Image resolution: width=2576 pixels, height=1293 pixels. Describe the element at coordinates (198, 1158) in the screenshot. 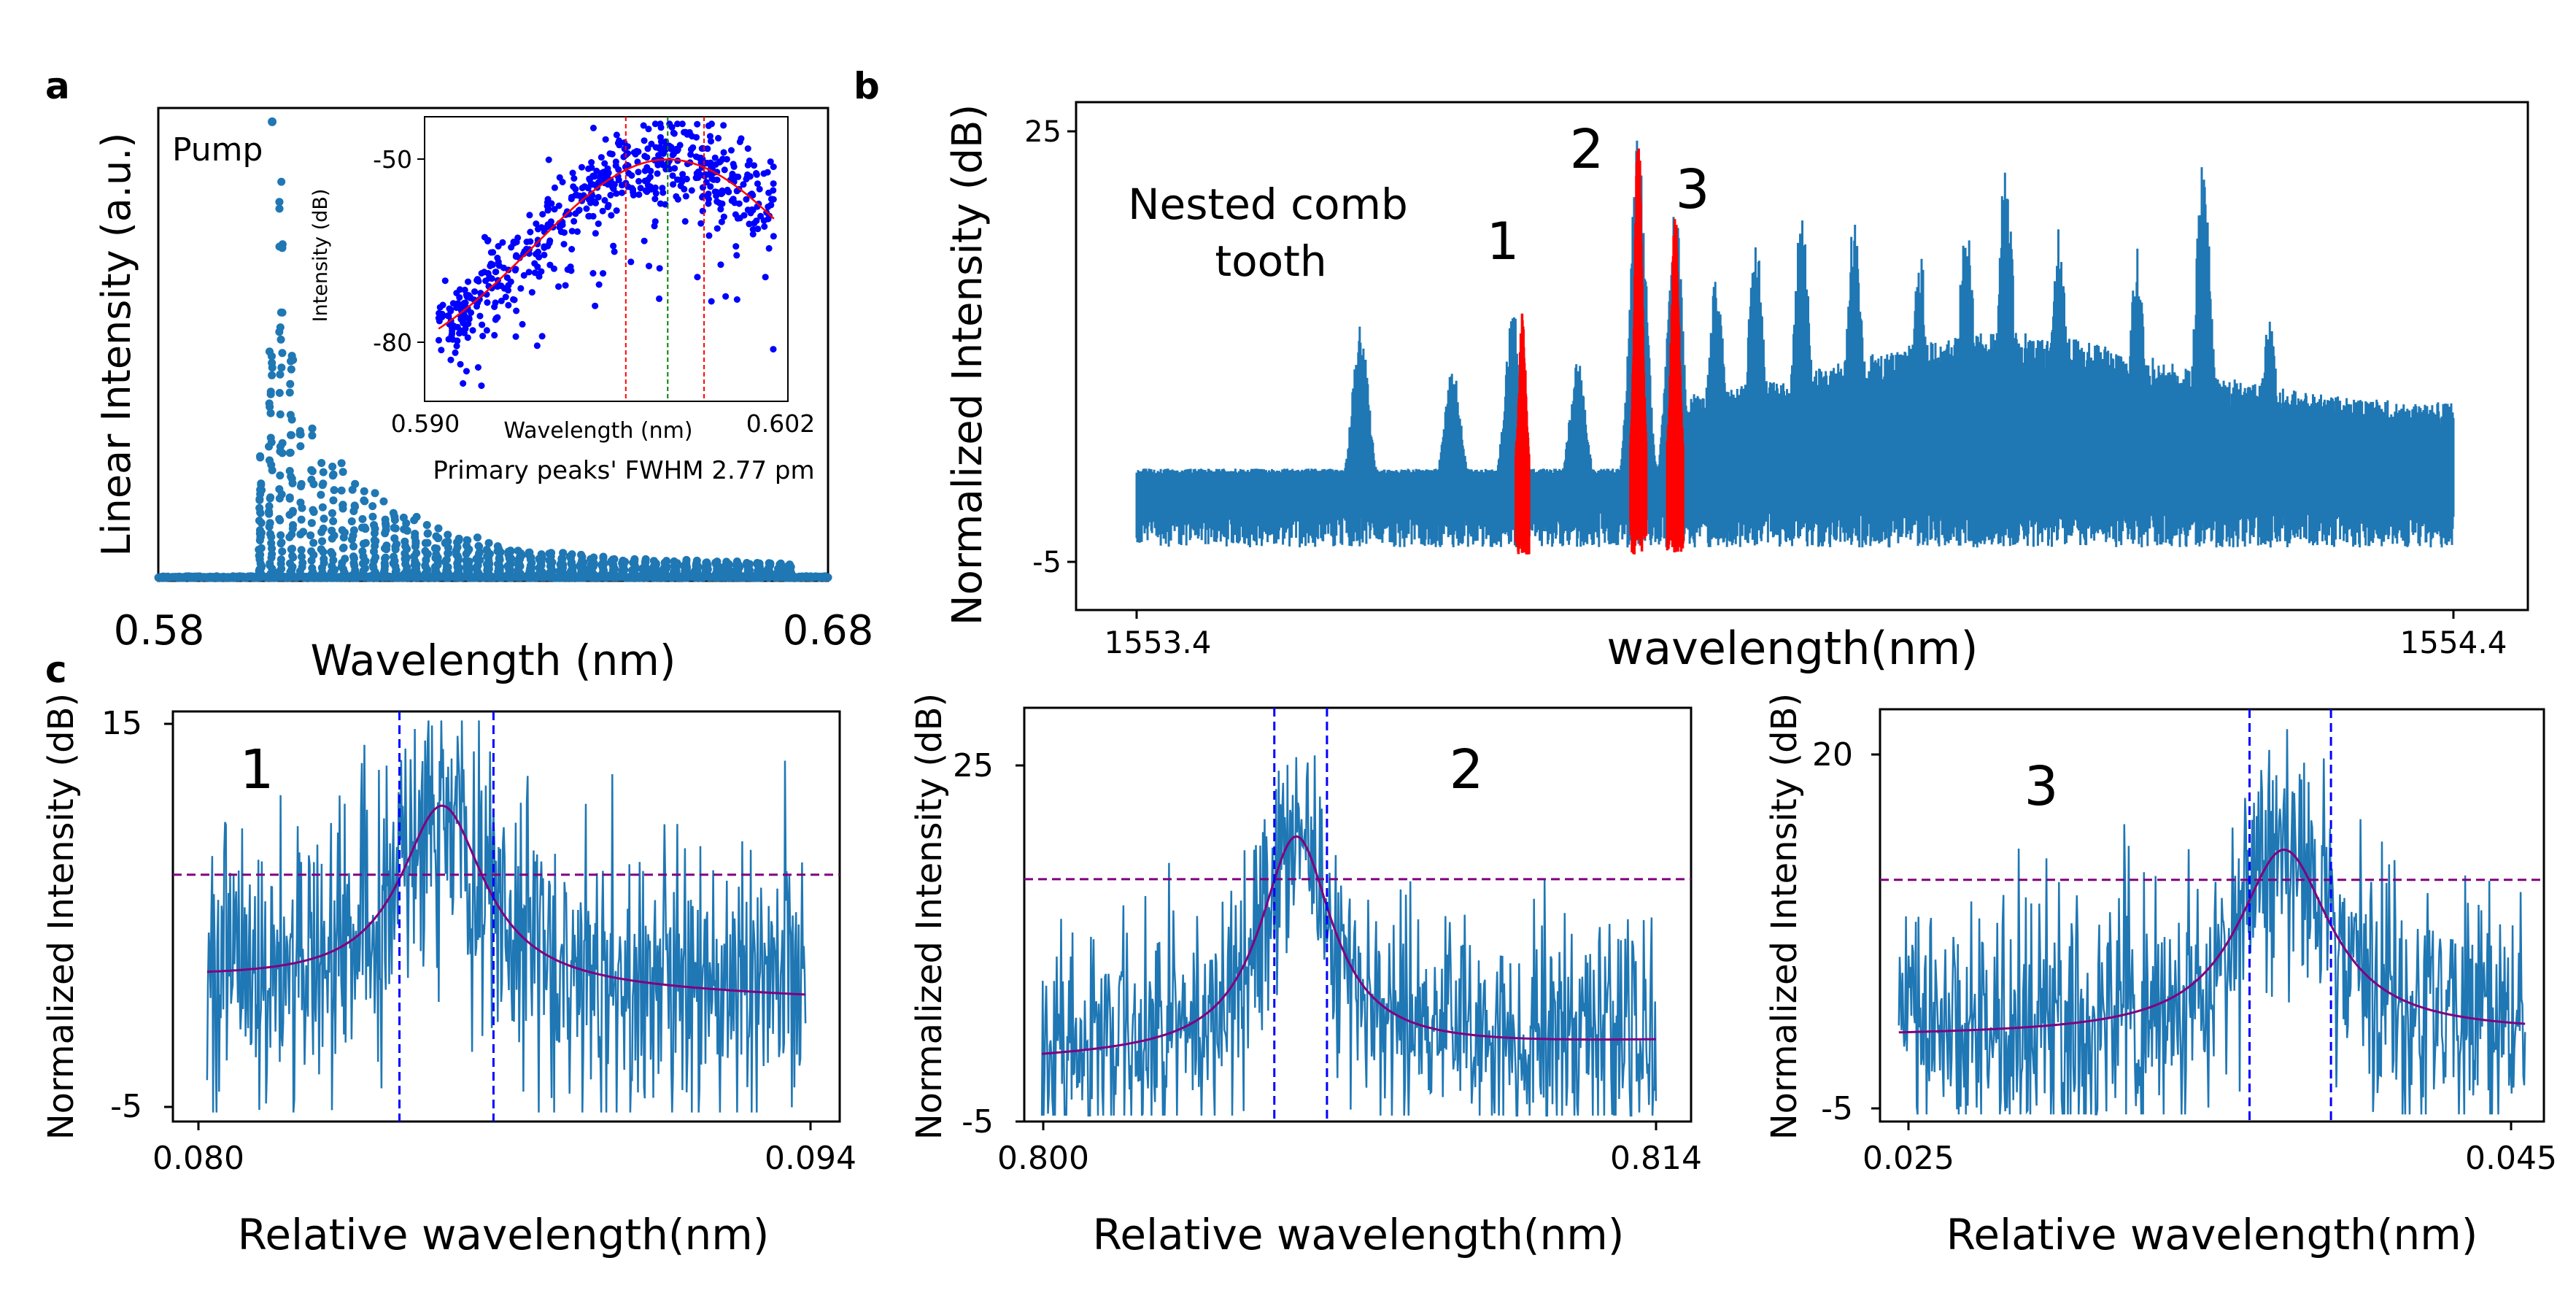

I see `panel-c1-xtick-left: 0.080` at that location.